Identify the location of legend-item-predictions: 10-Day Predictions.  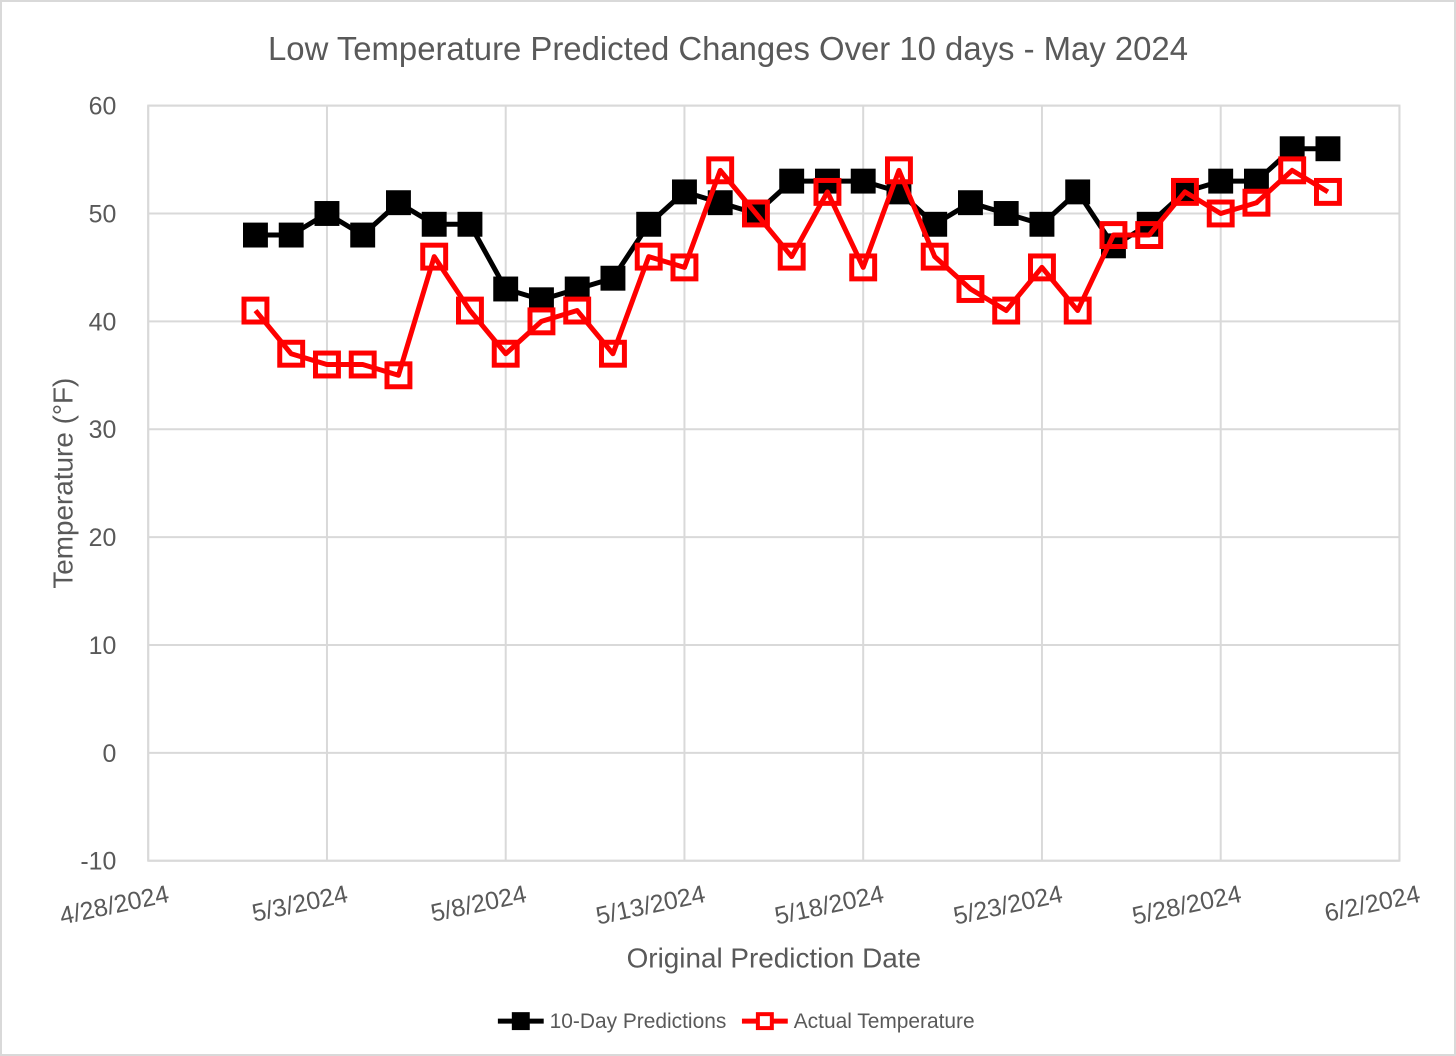
(612, 1021).